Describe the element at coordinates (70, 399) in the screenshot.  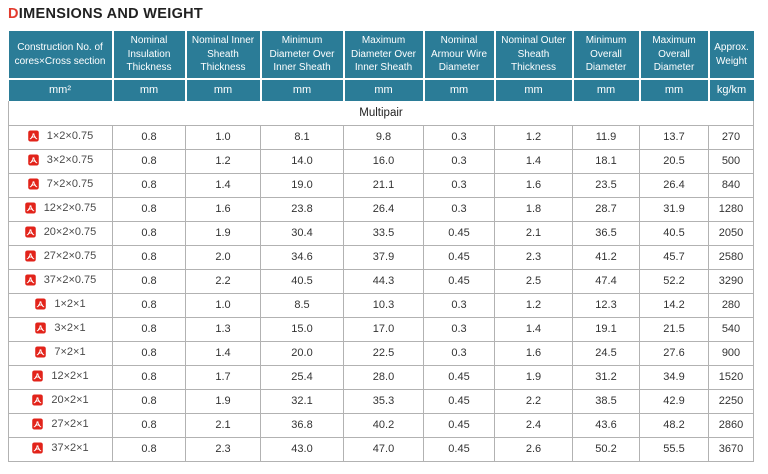
I see `construction-label: 20×2×1` at that location.